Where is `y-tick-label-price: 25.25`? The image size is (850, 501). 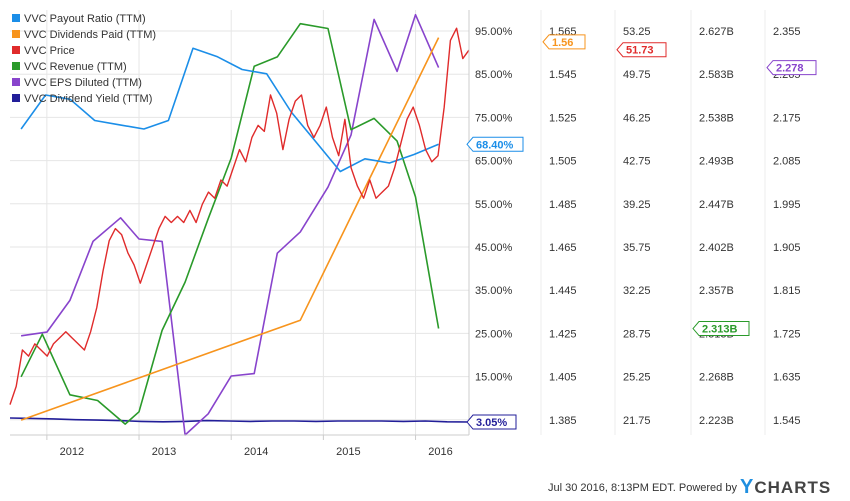
y-tick-label-price: 25.25 is located at coordinates (637, 378).